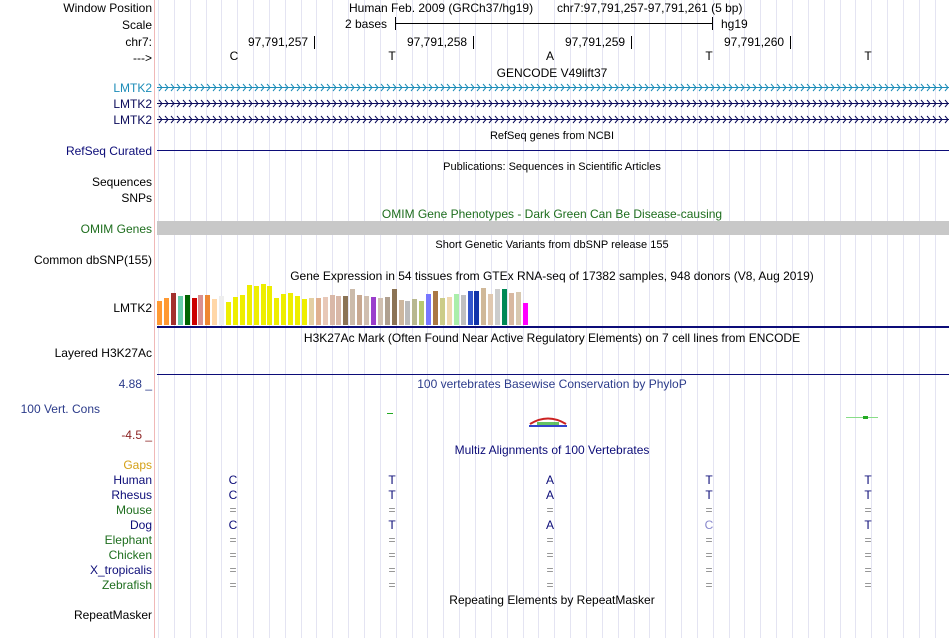 The image size is (950, 638). What do you see at coordinates (130, 555) in the screenshot?
I see `species-label-chicken: Chicken` at bounding box center [130, 555].